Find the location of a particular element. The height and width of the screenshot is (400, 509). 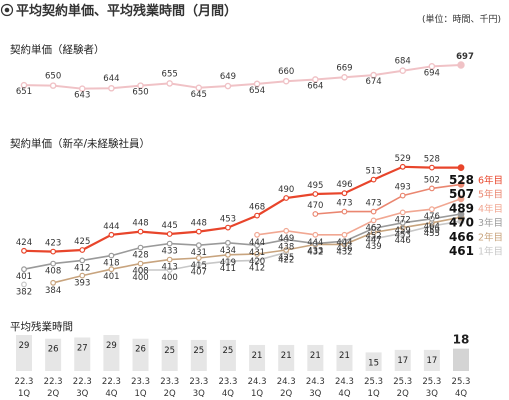

series-value-label-year1: 411 is located at coordinates (228, 269).